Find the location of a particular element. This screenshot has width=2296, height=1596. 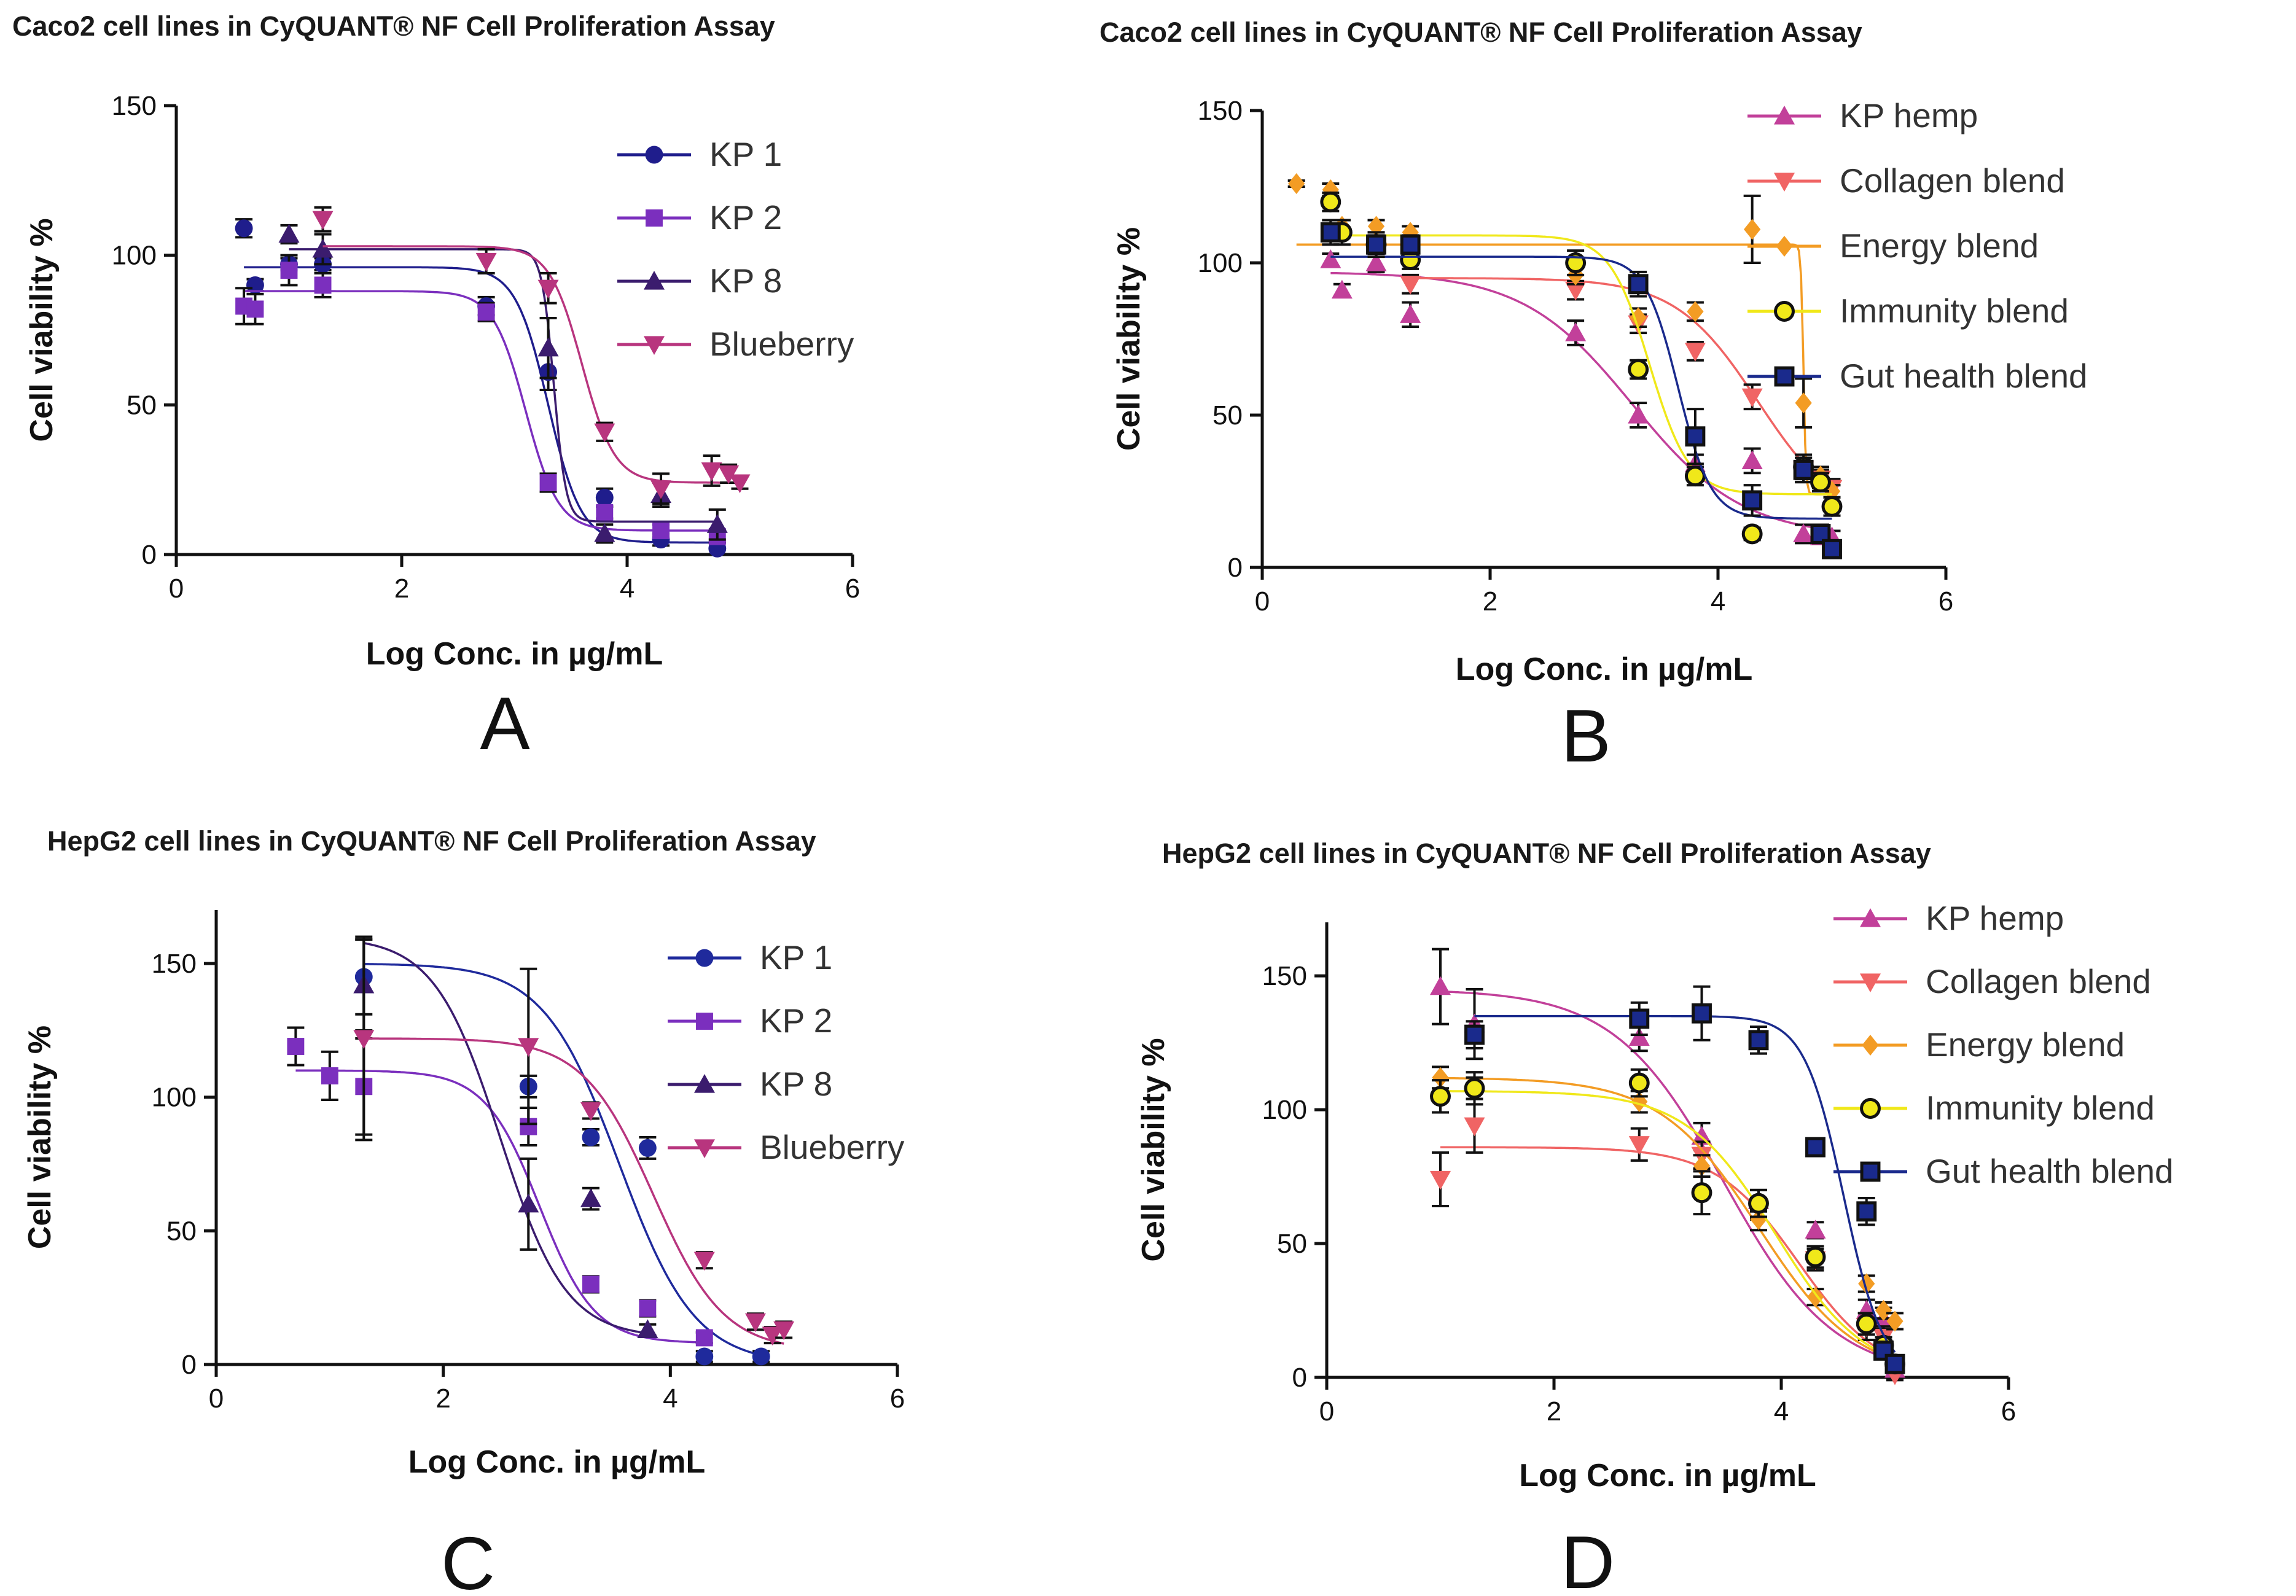

legend-label: Blueberry is located at coordinates (832, 1147).